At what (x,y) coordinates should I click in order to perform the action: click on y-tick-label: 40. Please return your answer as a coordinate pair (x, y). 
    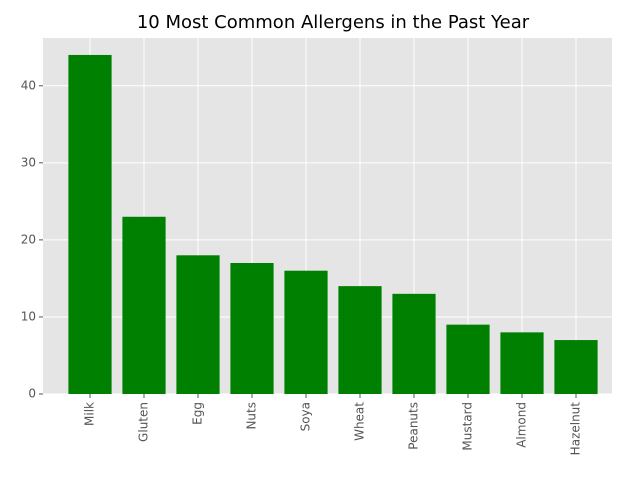
    Looking at the image, I should click on (28, 85).